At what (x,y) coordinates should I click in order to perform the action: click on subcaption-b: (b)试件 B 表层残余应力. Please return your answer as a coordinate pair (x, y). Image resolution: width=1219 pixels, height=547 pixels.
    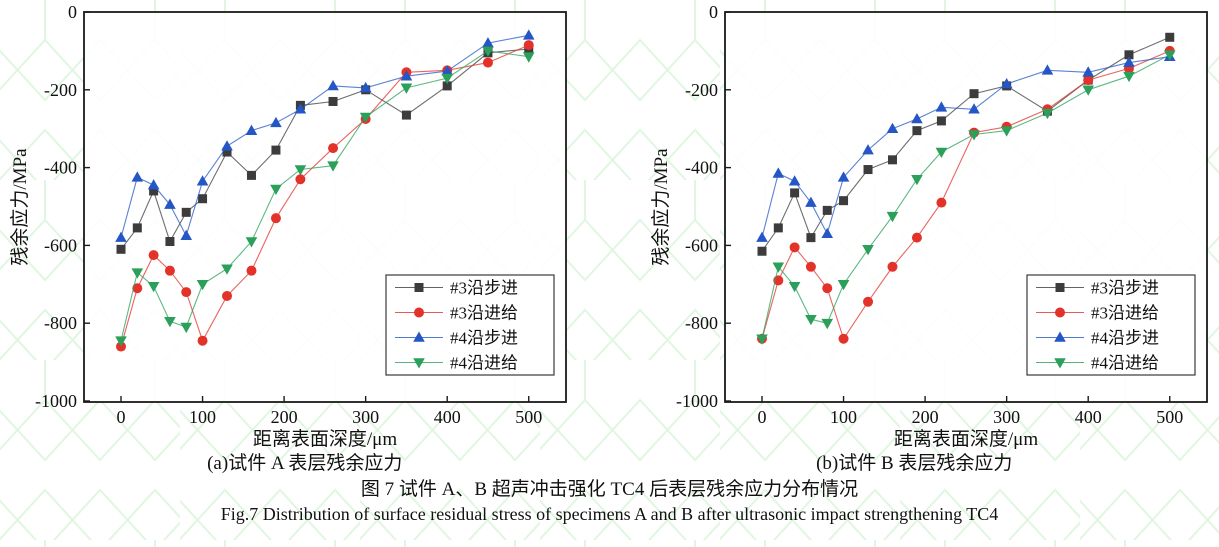
    Looking at the image, I should click on (914, 463).